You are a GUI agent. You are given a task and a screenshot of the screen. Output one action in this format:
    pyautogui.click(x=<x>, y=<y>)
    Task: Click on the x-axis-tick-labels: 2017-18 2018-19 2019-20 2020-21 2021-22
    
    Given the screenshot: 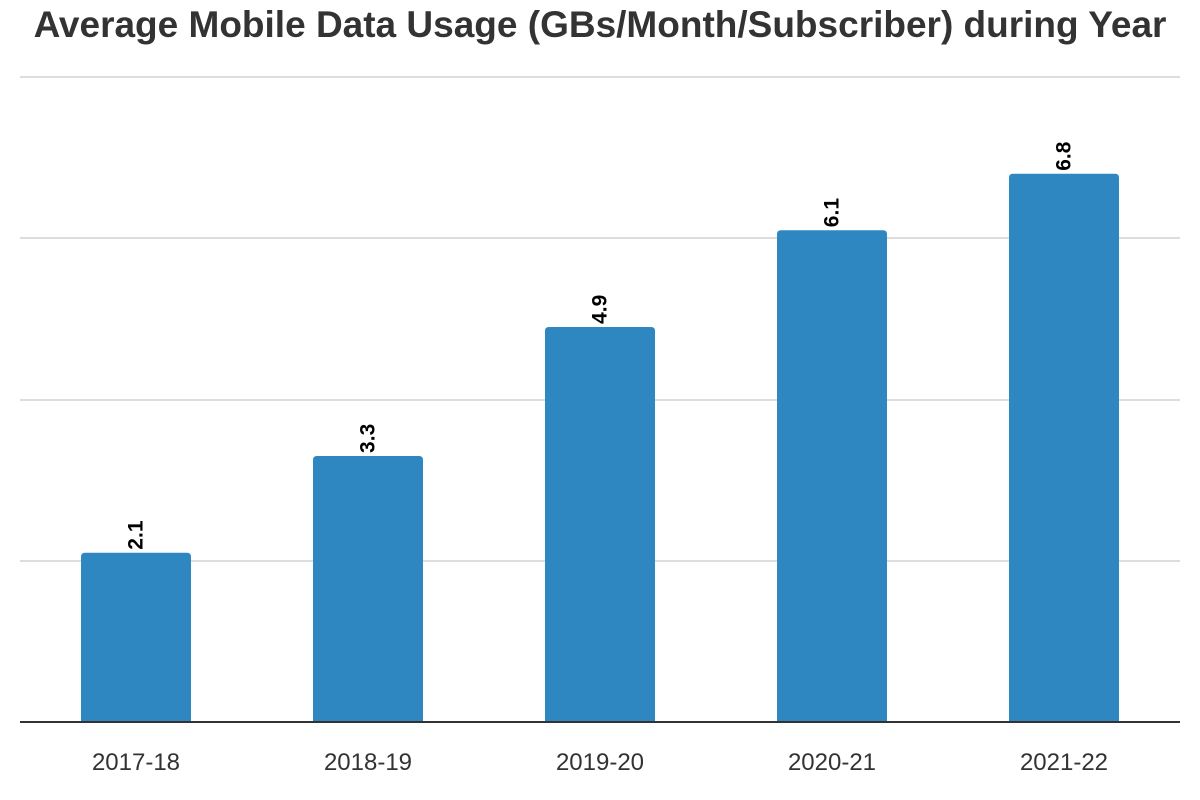 What is the action you would take?
    pyautogui.click(x=600, y=762)
    